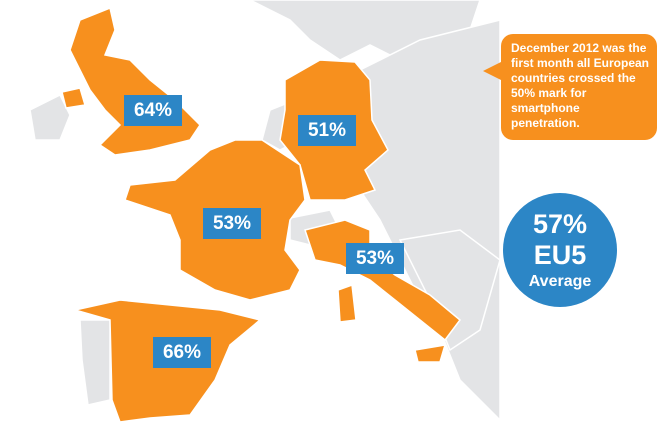 This screenshot has height=434, width=660. What do you see at coordinates (375, 258) in the screenshot?
I see `label-italy: 53%` at bounding box center [375, 258].